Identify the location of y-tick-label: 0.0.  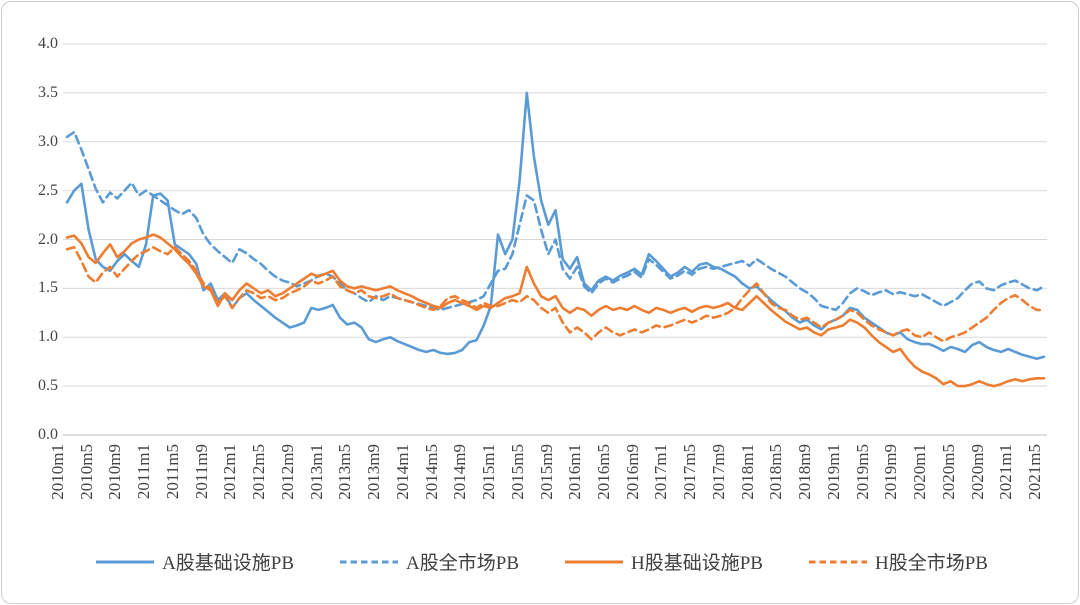
(48, 434).